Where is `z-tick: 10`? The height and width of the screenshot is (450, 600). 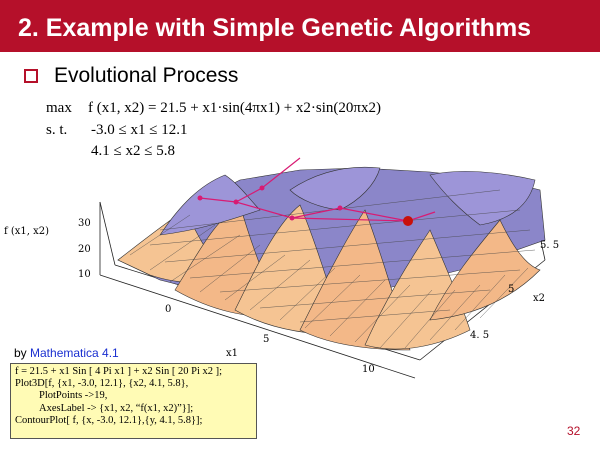
z-tick: 10 is located at coordinates (84, 274).